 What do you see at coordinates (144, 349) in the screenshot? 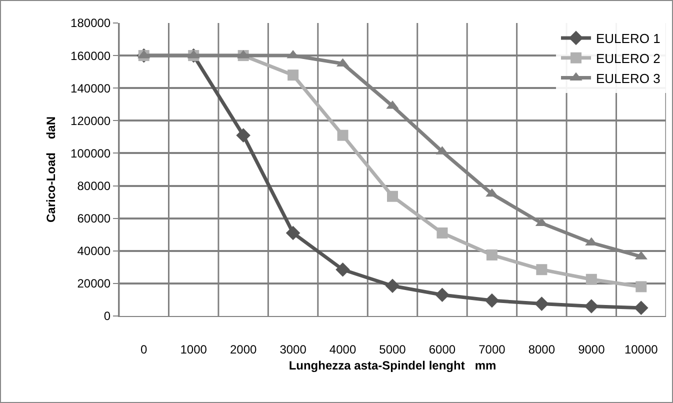
I see `x-tick-label: 0` at bounding box center [144, 349].